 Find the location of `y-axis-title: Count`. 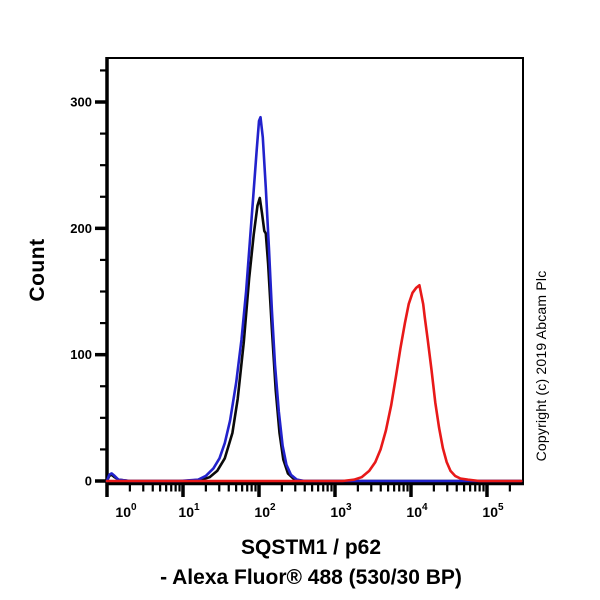

y-axis-title: Count is located at coordinates (37, 270).